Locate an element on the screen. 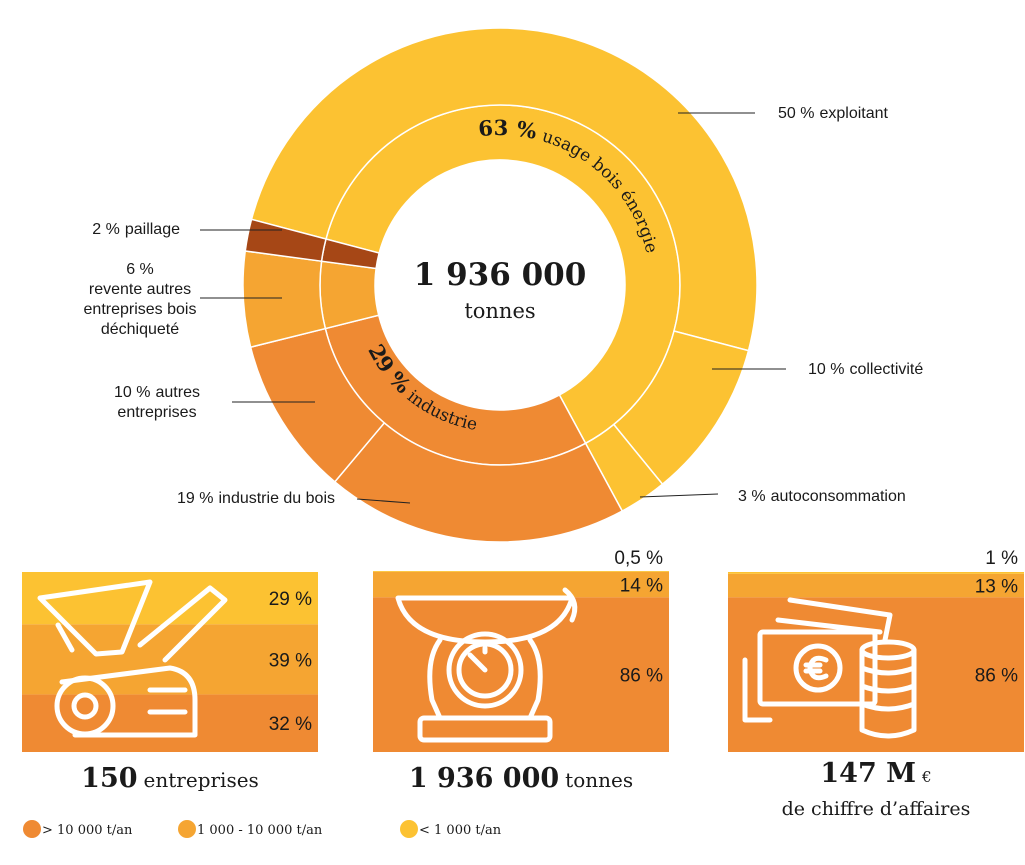  outer-label: 10 % autres entreprises is located at coordinates (157, 402).